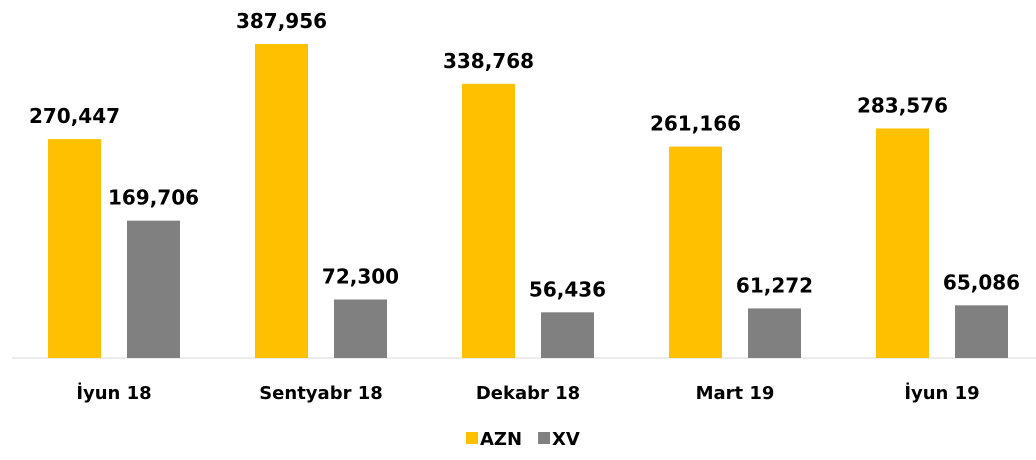  I want to click on data-label: 338,768, so click(488, 61).